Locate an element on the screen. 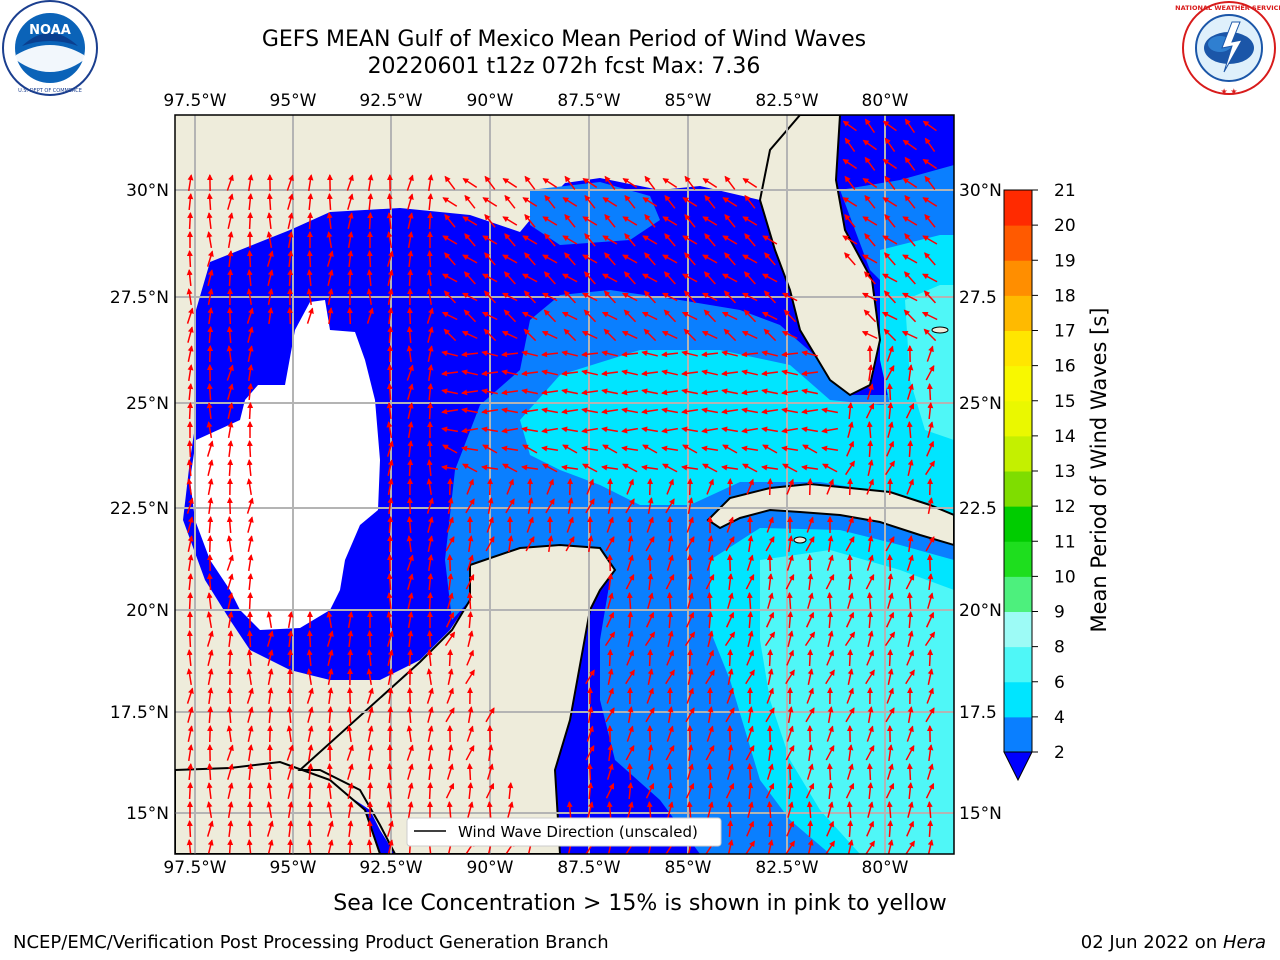  lon-label-top: 90°W is located at coordinates (490, 101).